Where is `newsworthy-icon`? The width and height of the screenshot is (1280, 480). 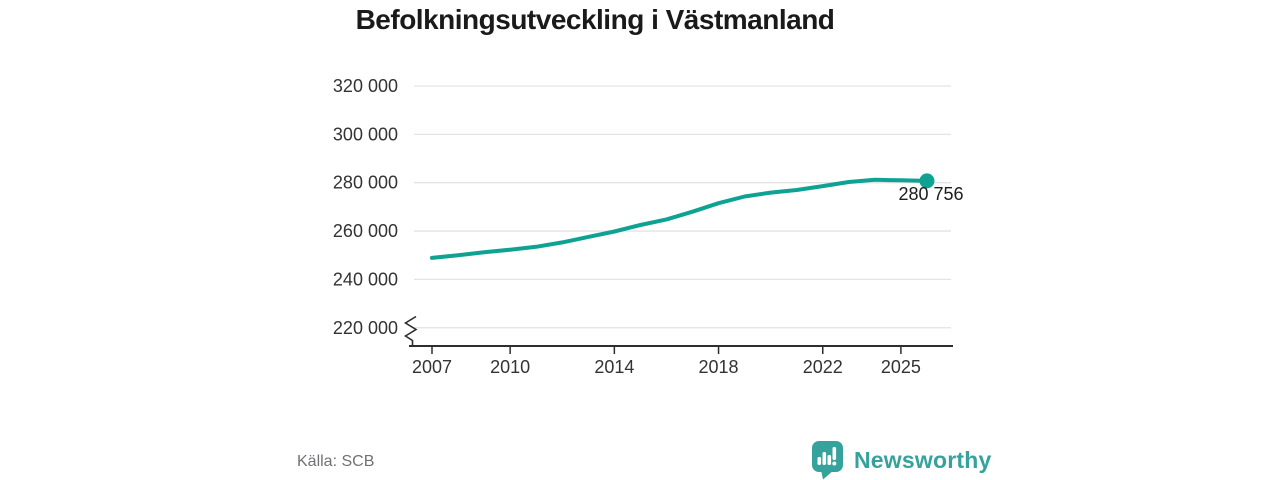 newsworthy-icon is located at coordinates (827, 460).